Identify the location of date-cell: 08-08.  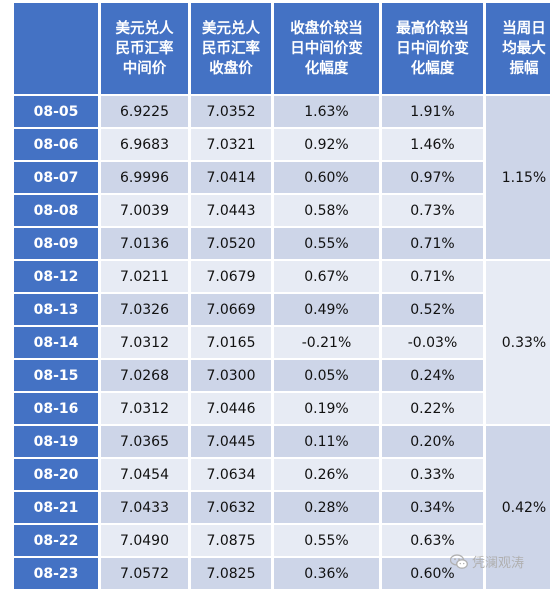
(56, 210).